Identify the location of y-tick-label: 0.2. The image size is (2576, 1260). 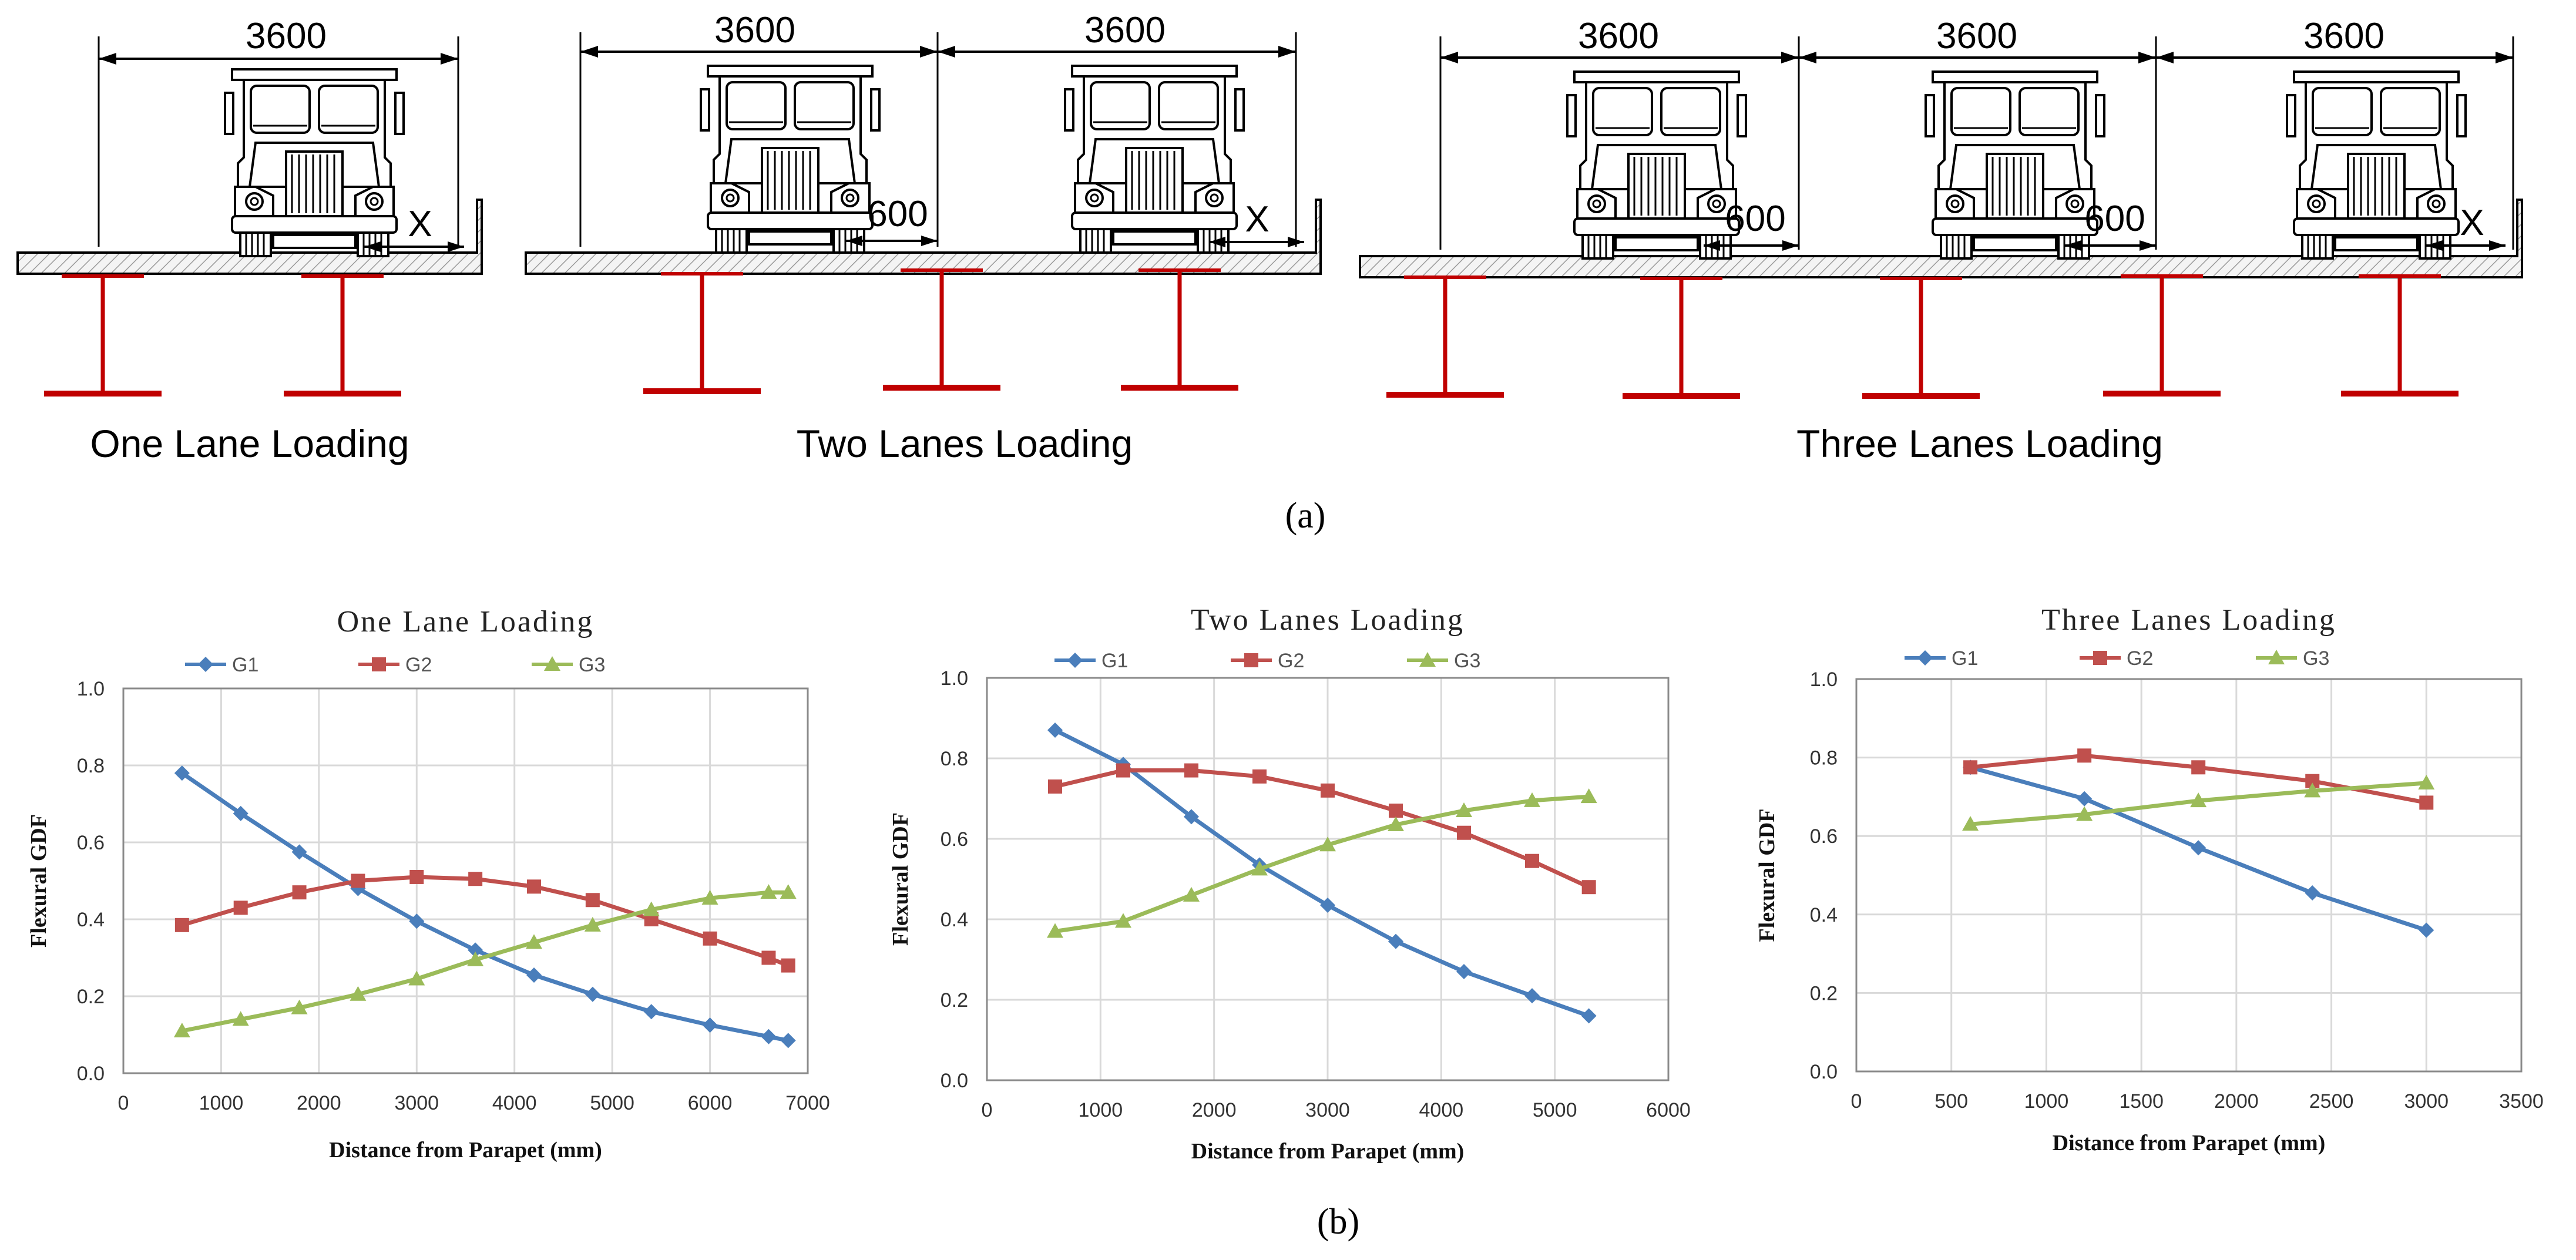
(954, 1000).